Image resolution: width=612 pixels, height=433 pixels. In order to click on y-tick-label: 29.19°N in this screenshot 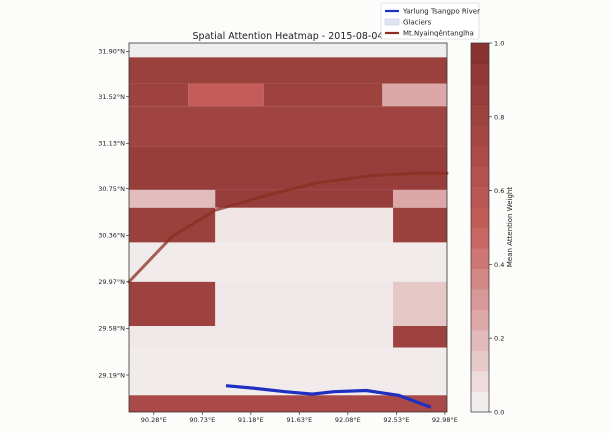, I will do `click(111, 375)`.